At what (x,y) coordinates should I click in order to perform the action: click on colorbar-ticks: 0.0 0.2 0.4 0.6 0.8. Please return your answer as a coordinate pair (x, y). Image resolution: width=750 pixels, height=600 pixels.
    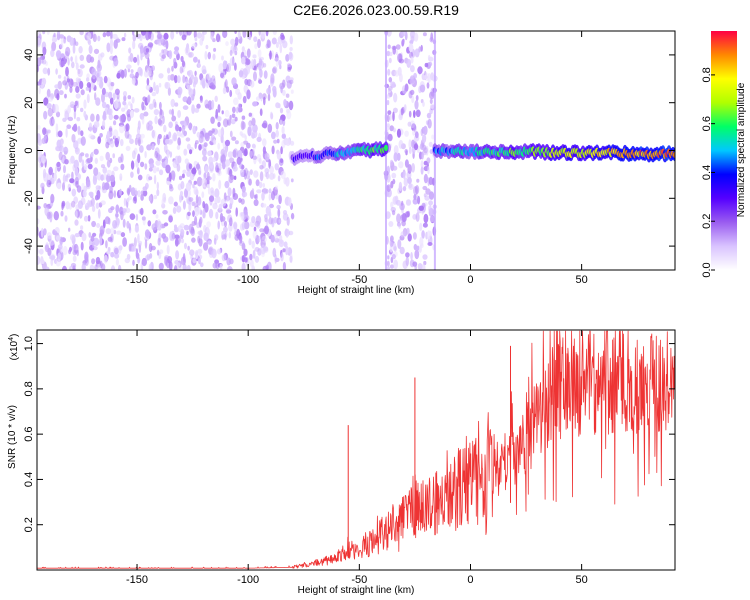
    Looking at the image, I should click on (708, 172).